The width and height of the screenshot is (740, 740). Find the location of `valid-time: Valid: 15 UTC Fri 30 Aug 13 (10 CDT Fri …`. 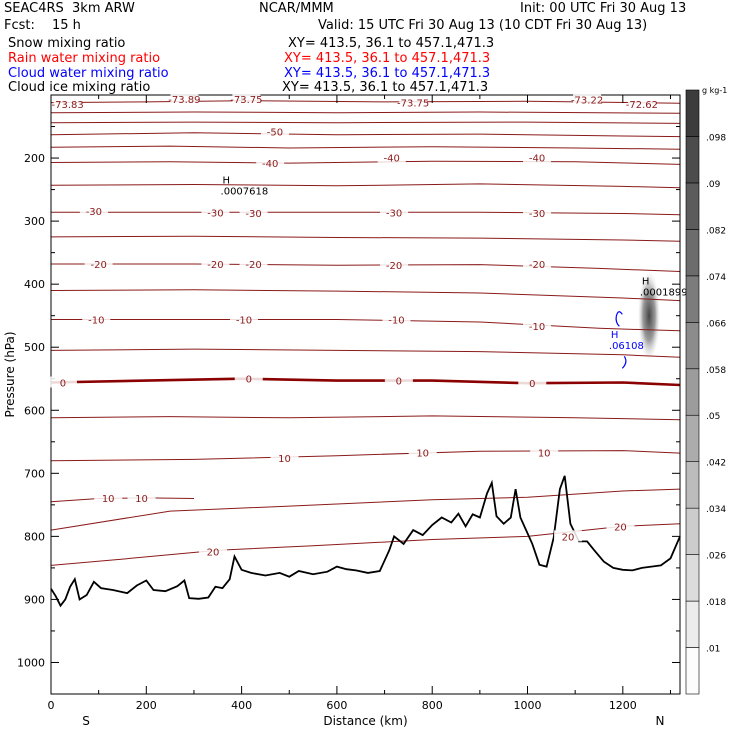

valid-time: Valid: 15 UTC Fri 30 Aug 13 (10 CDT Fri … is located at coordinates (483, 25).